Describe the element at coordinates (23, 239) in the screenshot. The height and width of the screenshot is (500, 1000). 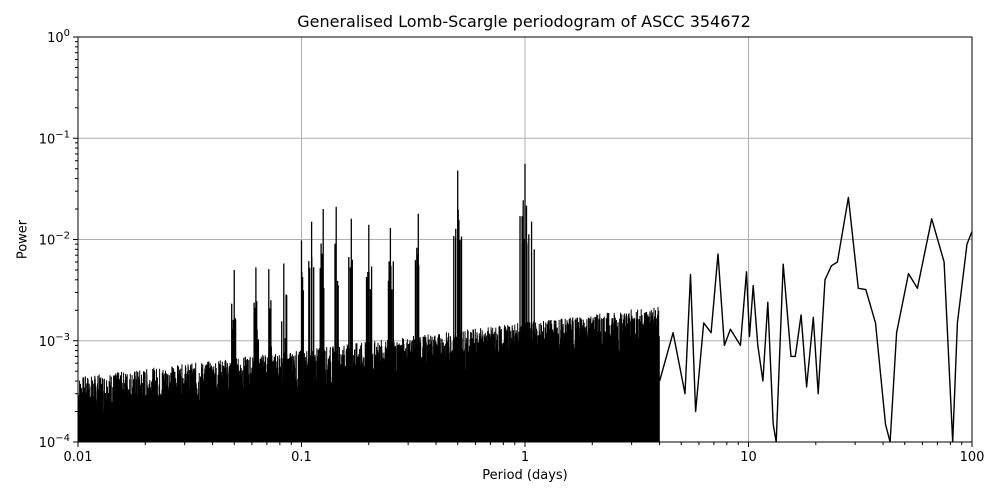
I see `y-axis-label: Power` at that location.